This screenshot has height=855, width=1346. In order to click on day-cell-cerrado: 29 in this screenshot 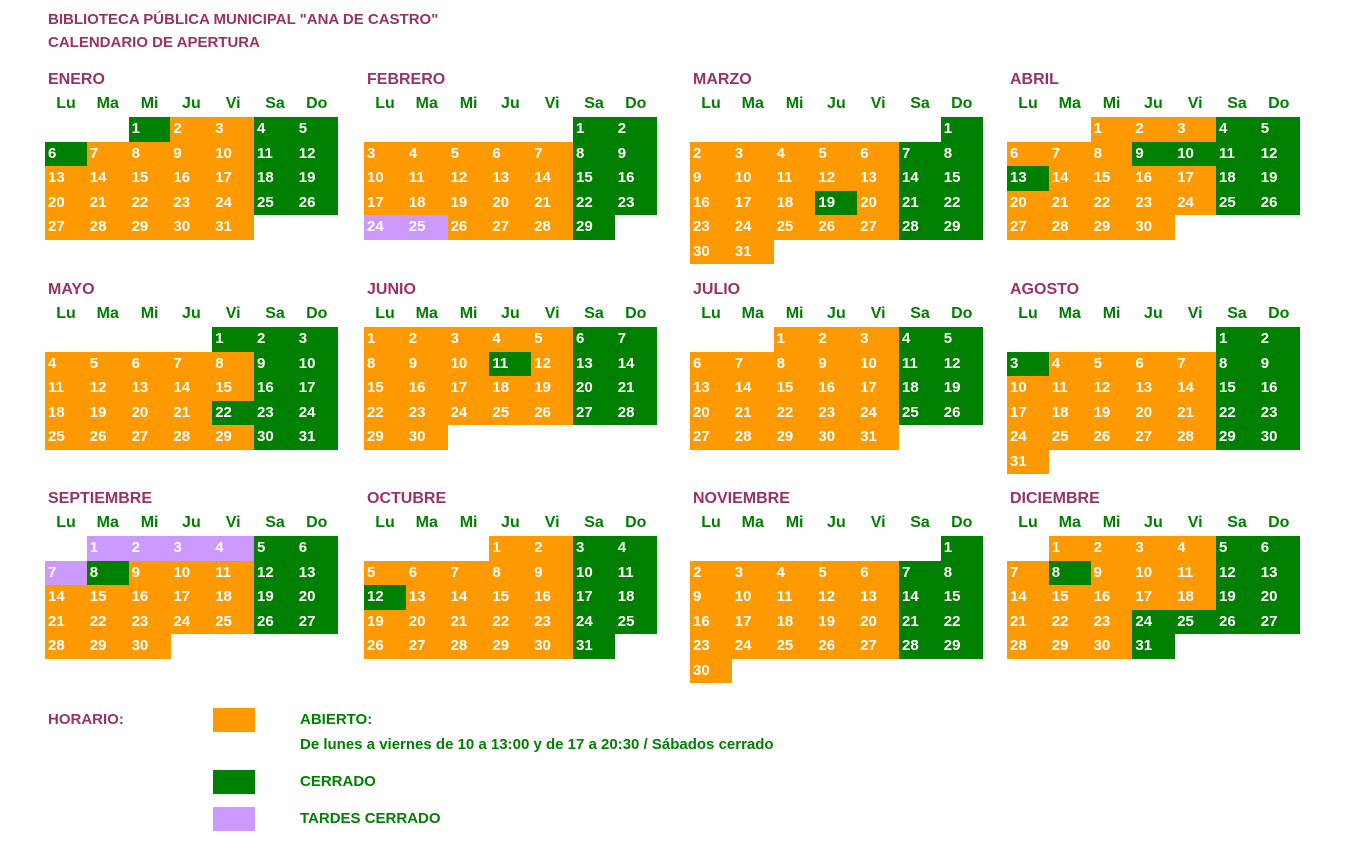, I will do `click(1237, 437)`.